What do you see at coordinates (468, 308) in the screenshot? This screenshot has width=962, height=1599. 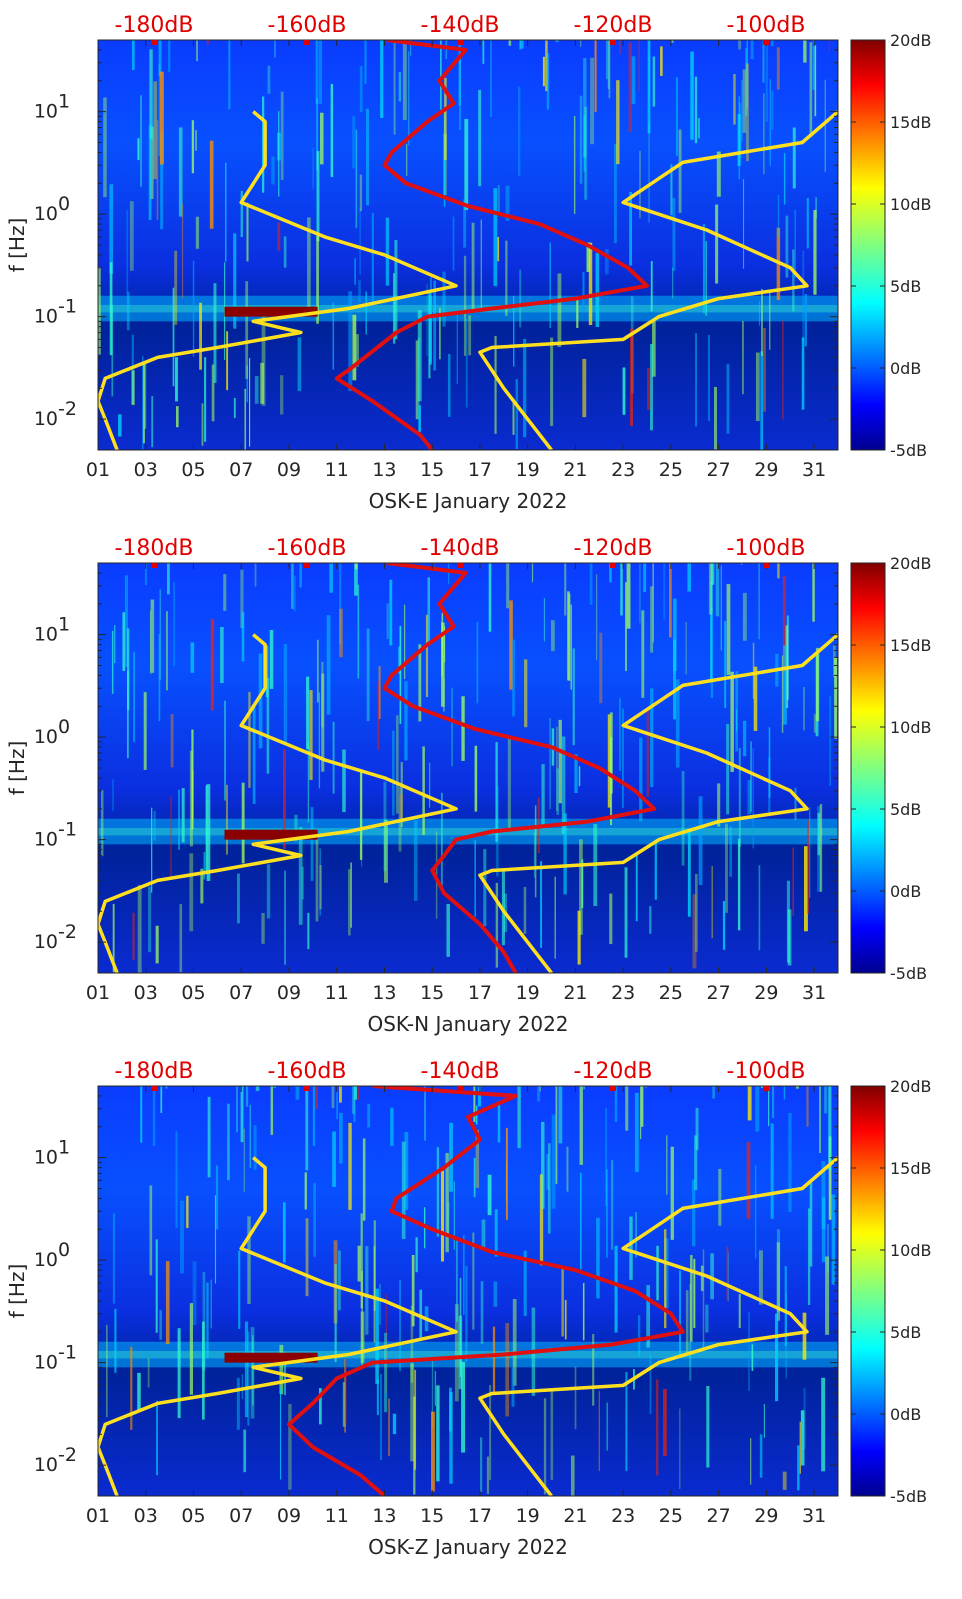 I see `microseism-band-core` at bounding box center [468, 308].